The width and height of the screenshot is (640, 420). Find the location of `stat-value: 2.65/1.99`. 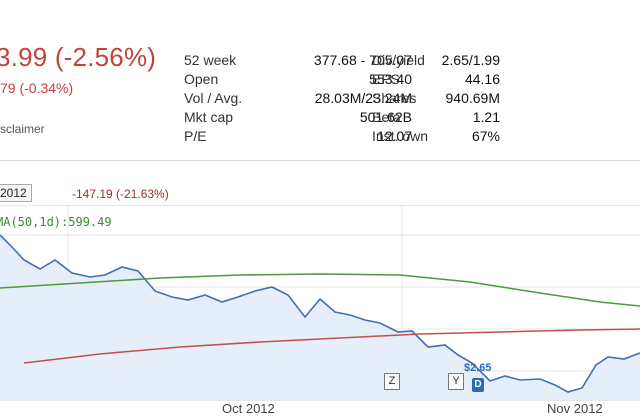

stat-value: 2.65/1.99 is located at coordinates (470, 60).